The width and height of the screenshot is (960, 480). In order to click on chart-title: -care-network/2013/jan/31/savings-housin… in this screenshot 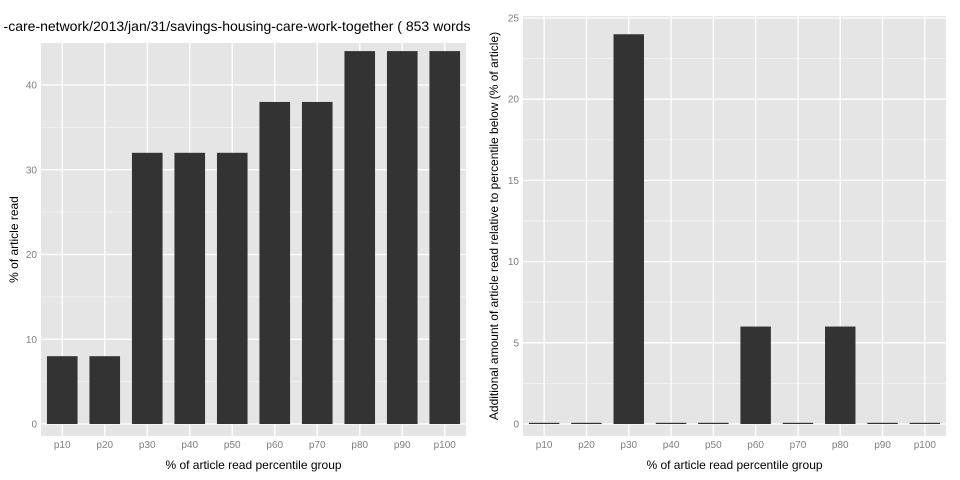, I will do `click(237, 26)`.